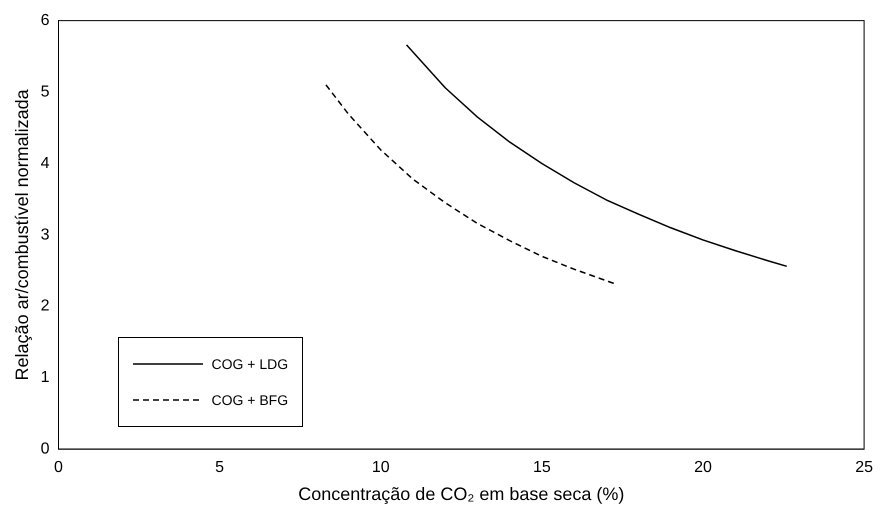  Describe the element at coordinates (45, 163) in the screenshot. I see `y-tick-label: 4` at that location.